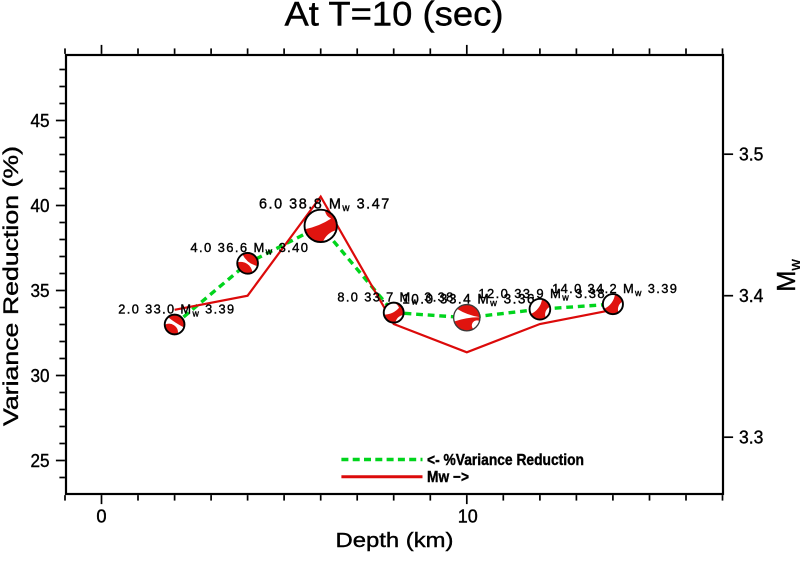  Describe the element at coordinates (469, 299) in the screenshot. I see `svg-text: 10.0 33.4 Mw 3.36` at that location.